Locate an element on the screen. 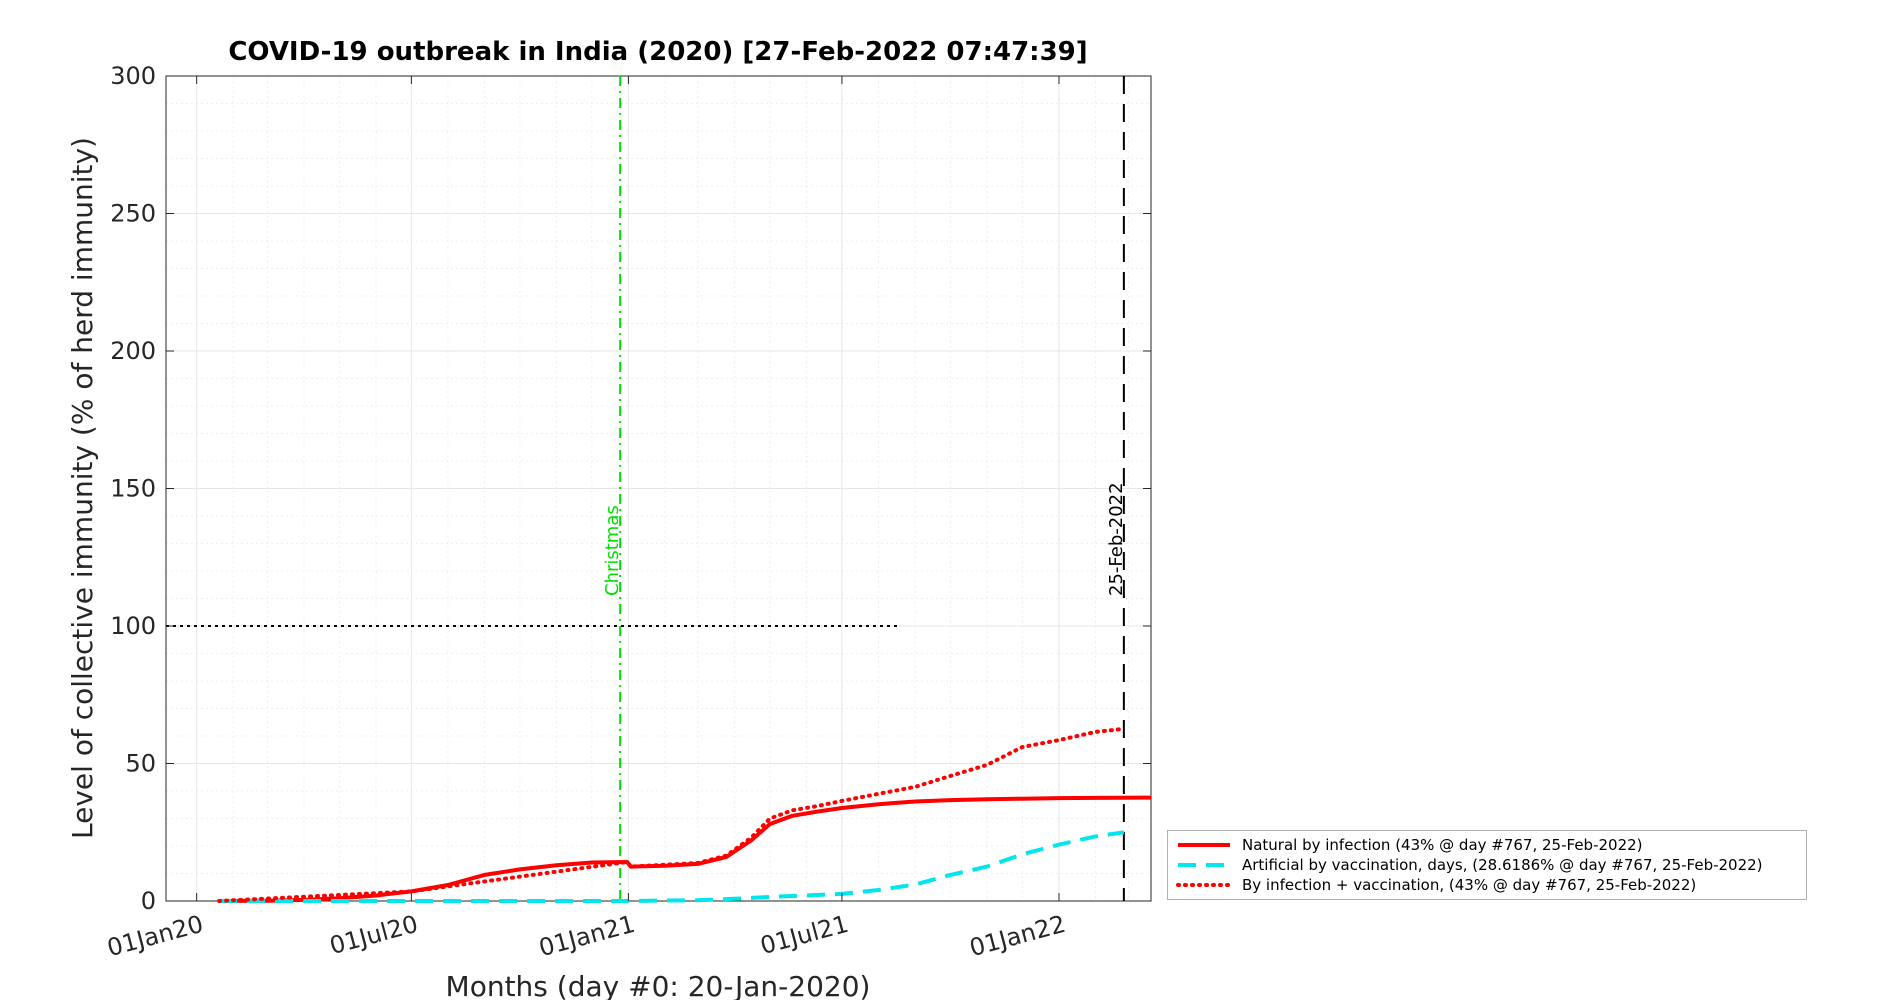 This screenshot has height=1000, width=1900. y-tick-label: 300 is located at coordinates (133, 76).